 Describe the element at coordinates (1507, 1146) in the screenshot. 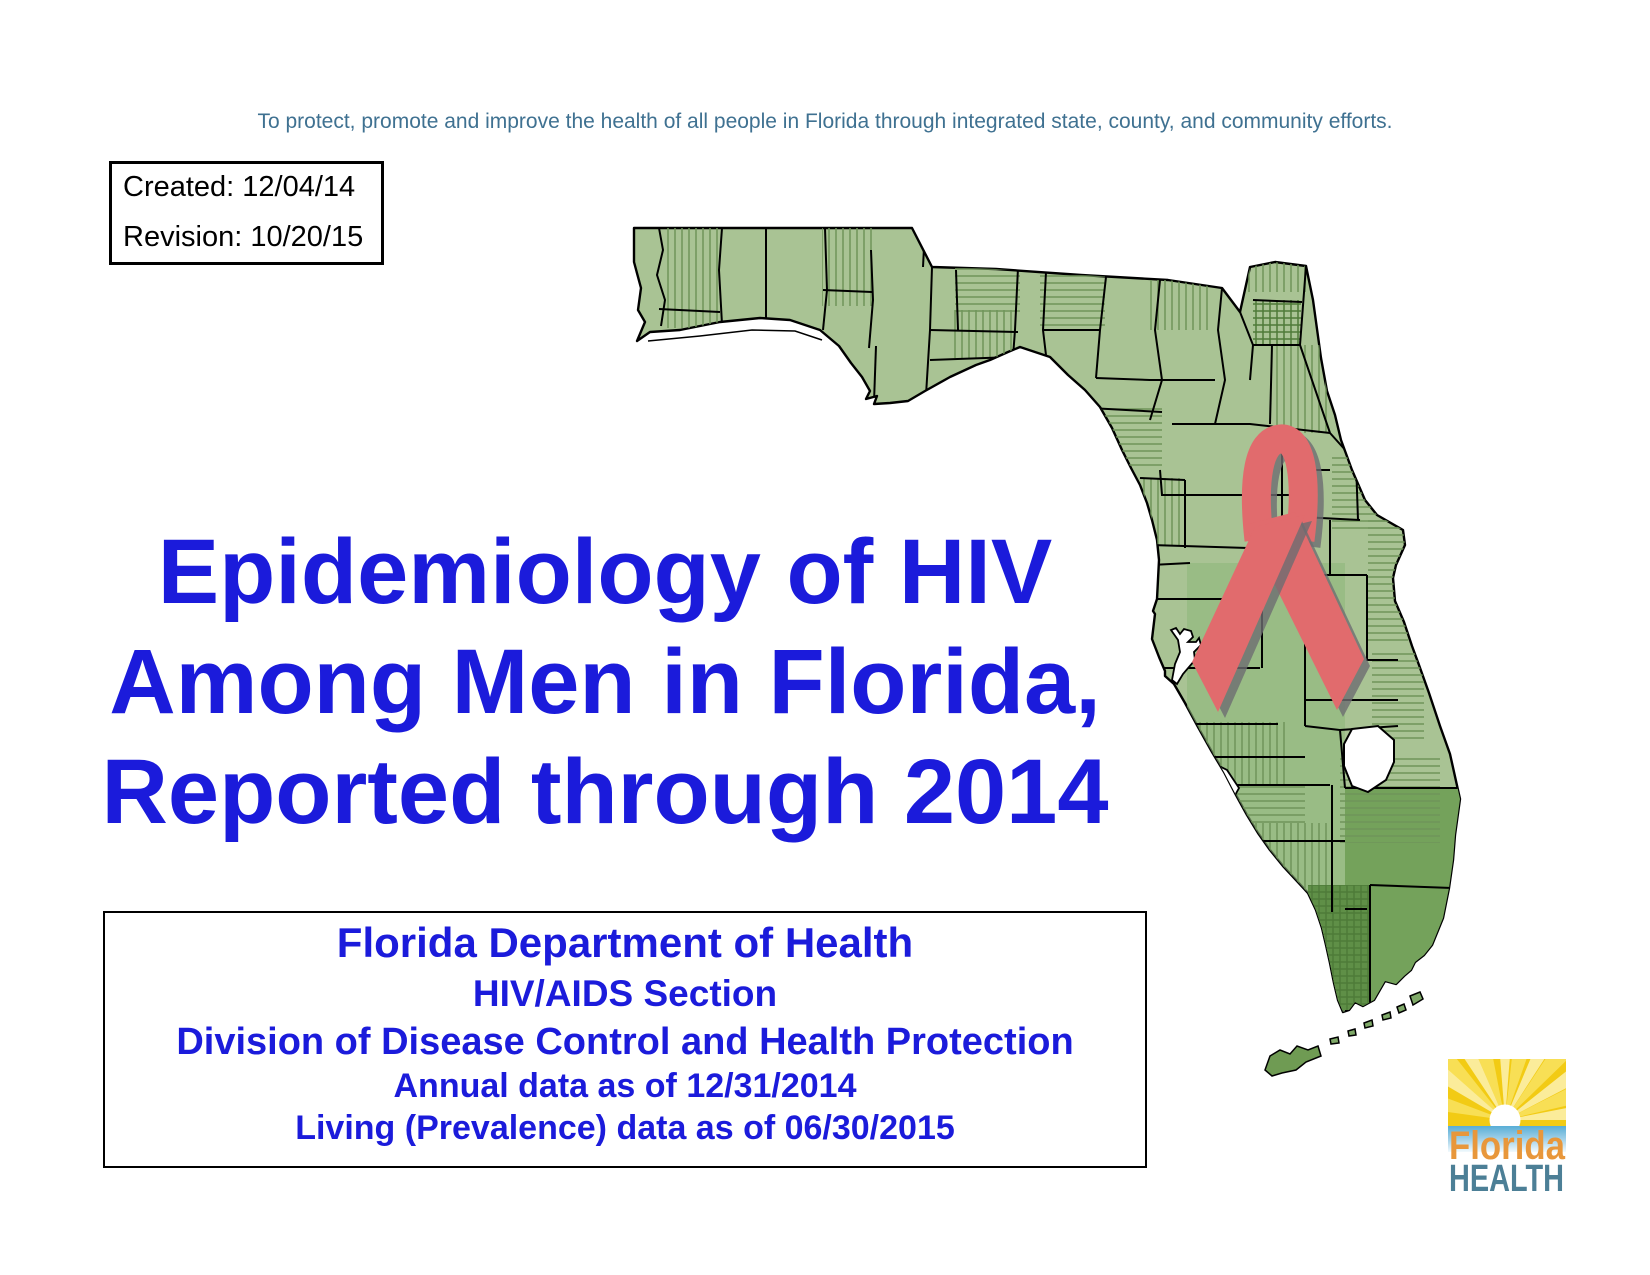

I see `svg-text: Florida` at that location.